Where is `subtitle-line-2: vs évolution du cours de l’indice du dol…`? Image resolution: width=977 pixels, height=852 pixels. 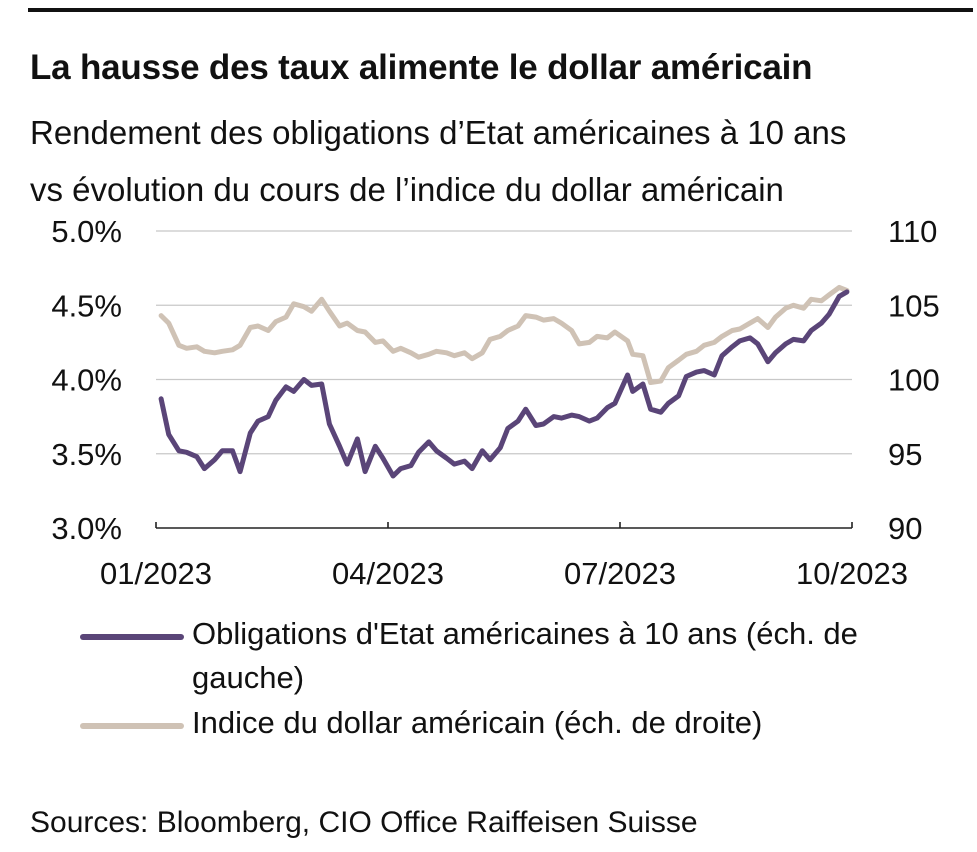 subtitle-line-2: vs évolution du cours de l’indice du dol… is located at coordinates (407, 189).